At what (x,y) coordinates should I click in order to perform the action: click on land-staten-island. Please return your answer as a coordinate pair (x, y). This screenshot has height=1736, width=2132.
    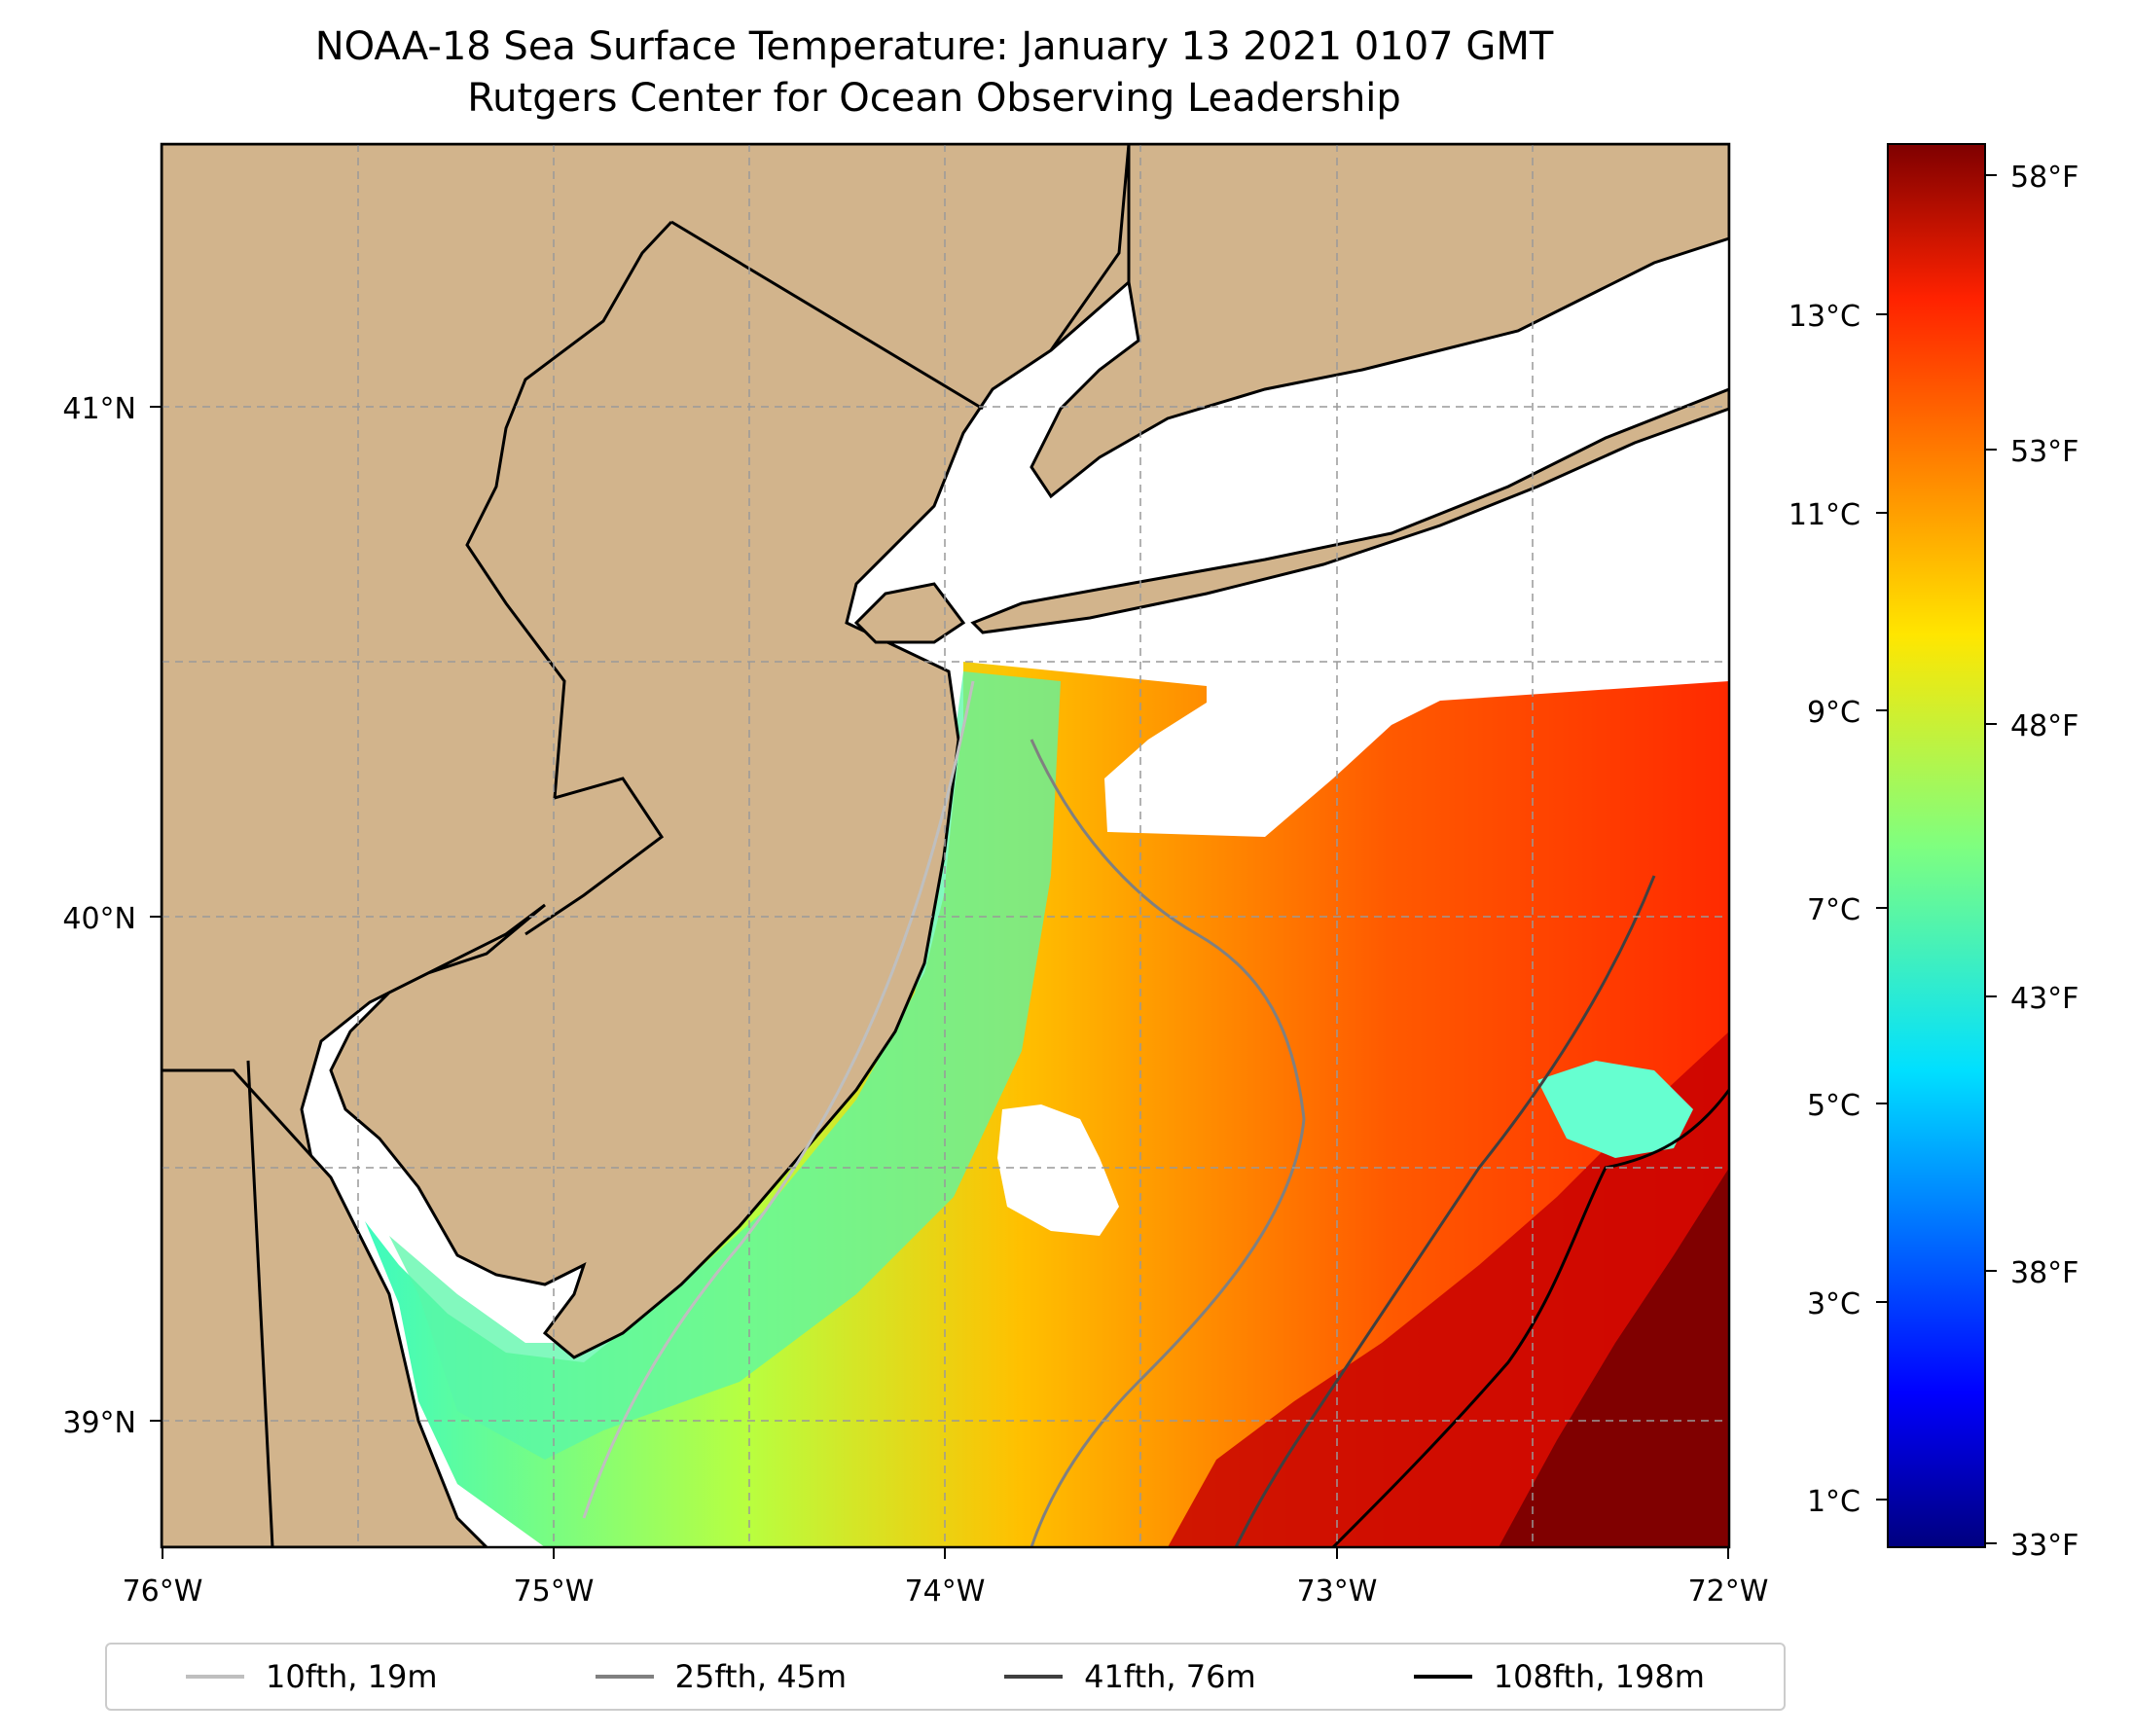
    Looking at the image, I should click on (910, 613).